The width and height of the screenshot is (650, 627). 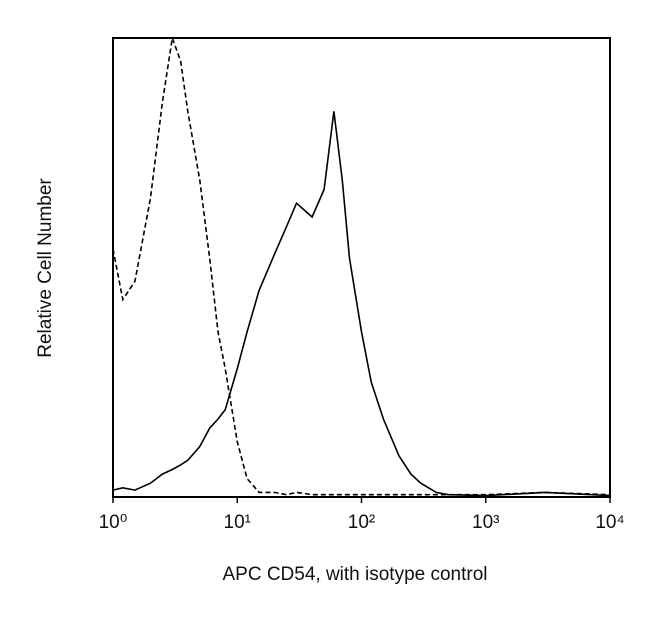 What do you see at coordinates (237, 522) in the screenshot?
I see `x-tick-label: 10¹` at bounding box center [237, 522].